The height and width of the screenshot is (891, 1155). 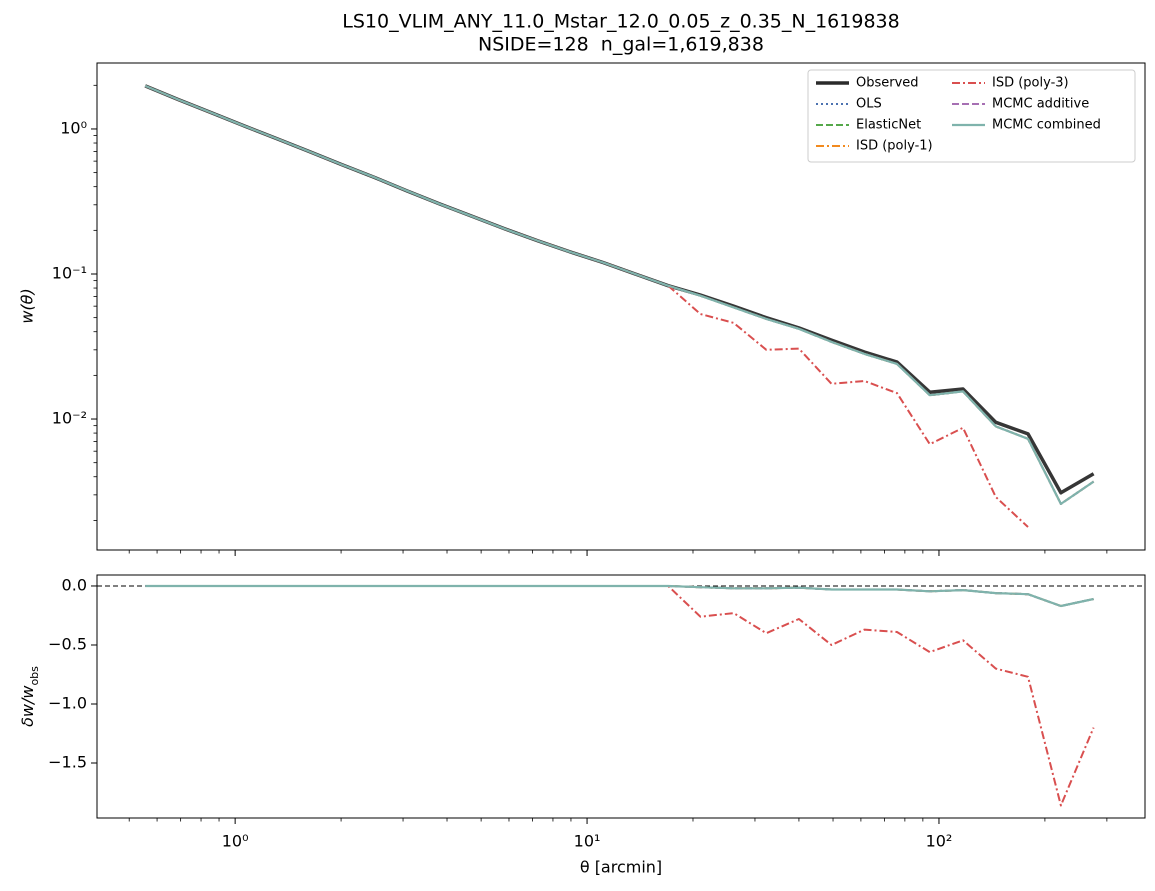 What do you see at coordinates (34, 676) in the screenshot?
I see `y-axis-label-sub: obs` at bounding box center [34, 676].